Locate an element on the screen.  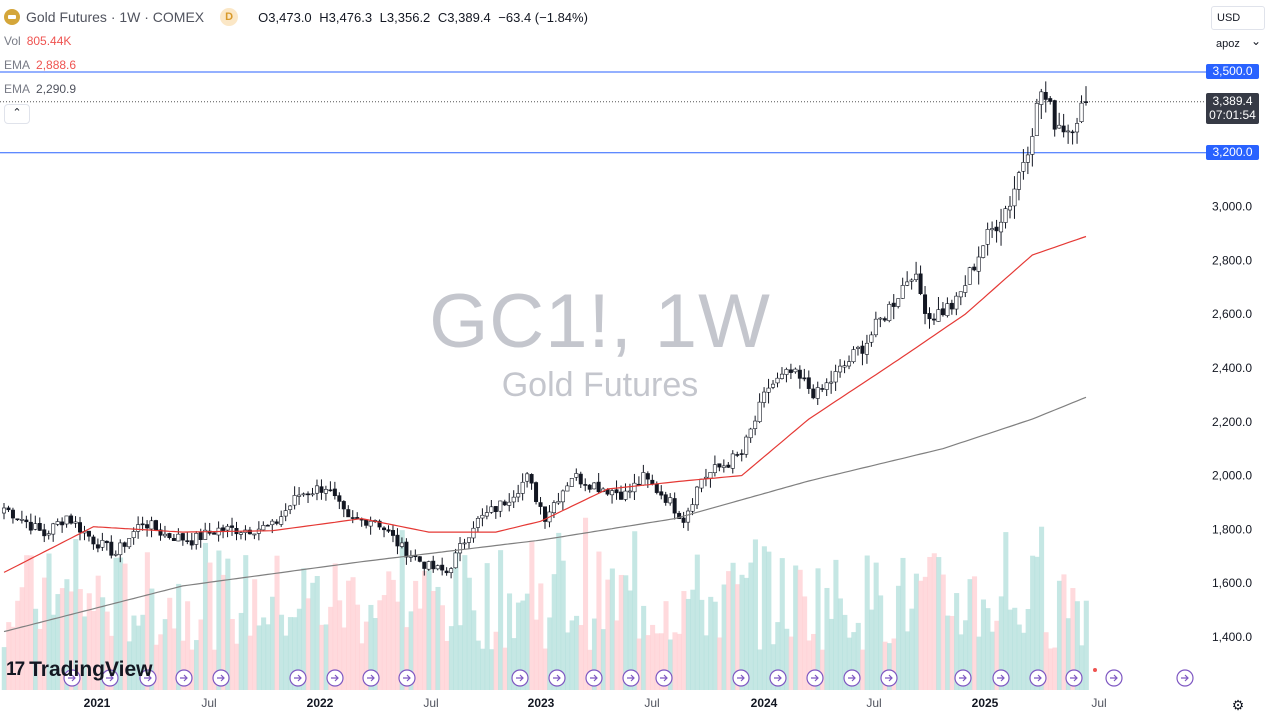
collapse-legend-button: ⌃ is located at coordinates (17, 114).